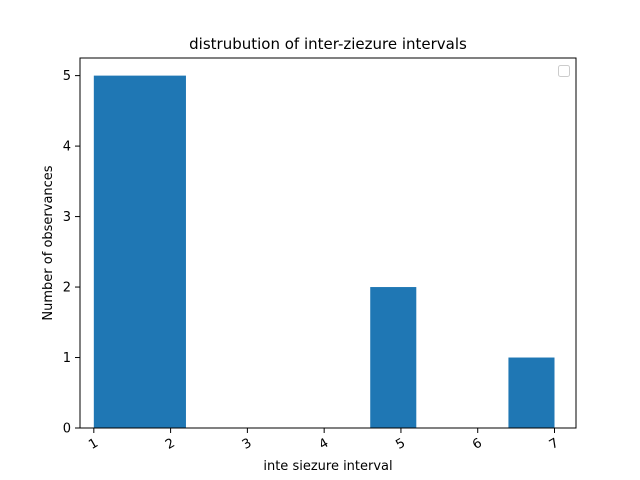 This screenshot has height=480, width=640. Describe the element at coordinates (328, 44) in the screenshot. I see `chart-title: distrubution of inter-ziezure intervals` at that location.